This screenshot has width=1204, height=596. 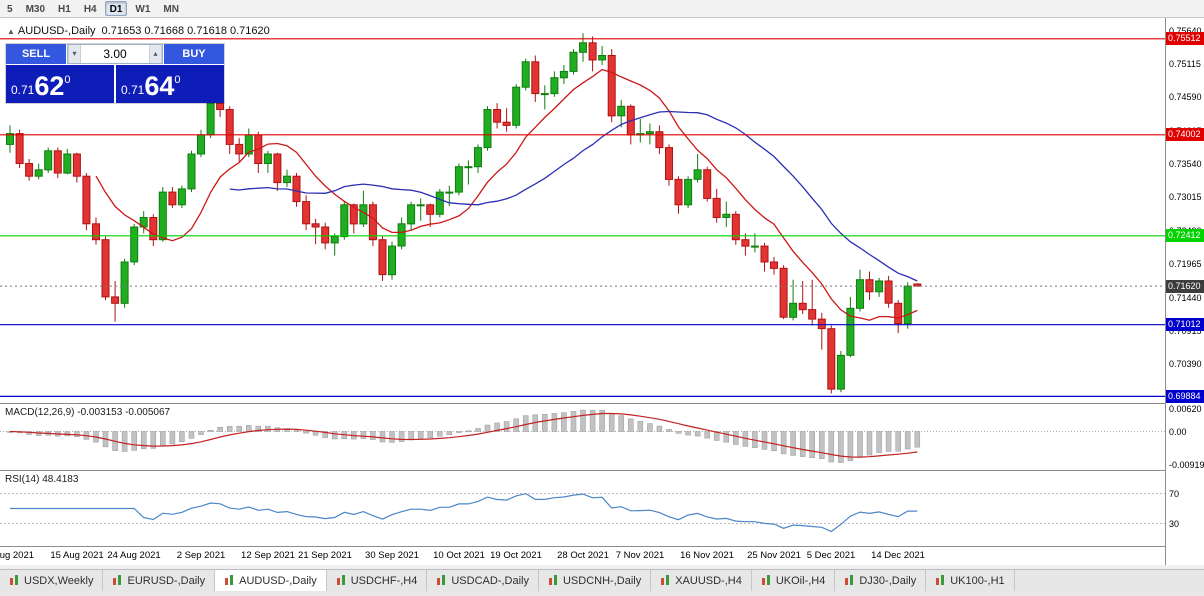 What do you see at coordinates (881, 580) in the screenshot?
I see `chart-tab-dj30-daily: DJ30-,Daily` at bounding box center [881, 580].